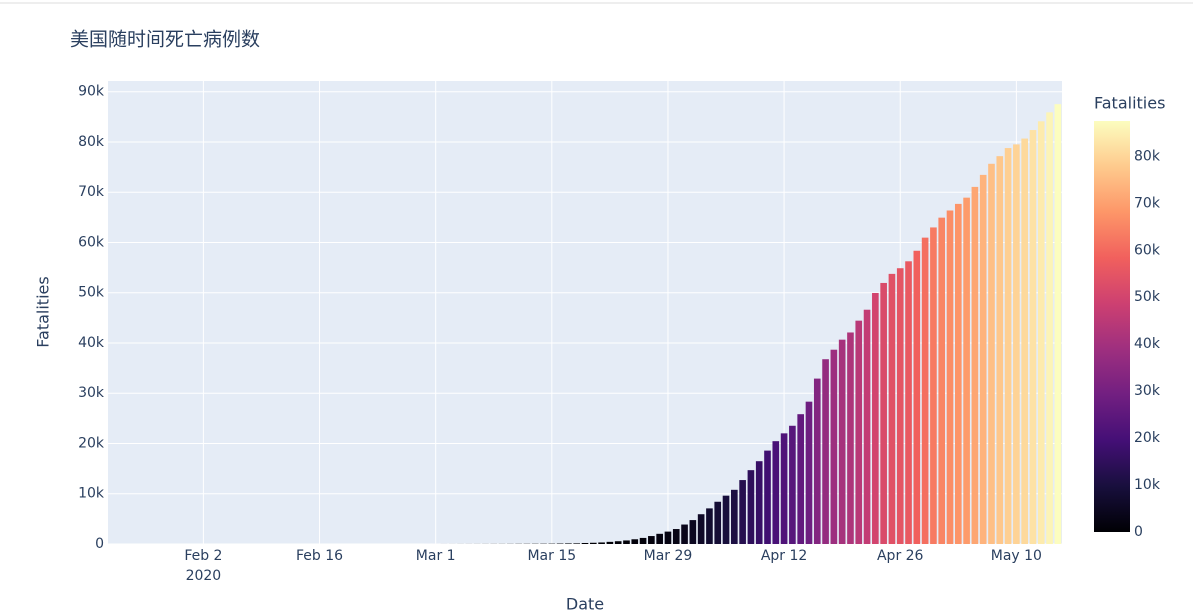 This screenshot has height=613, width=1193. I want to click on y-tick-label: 60k, so click(91, 242).